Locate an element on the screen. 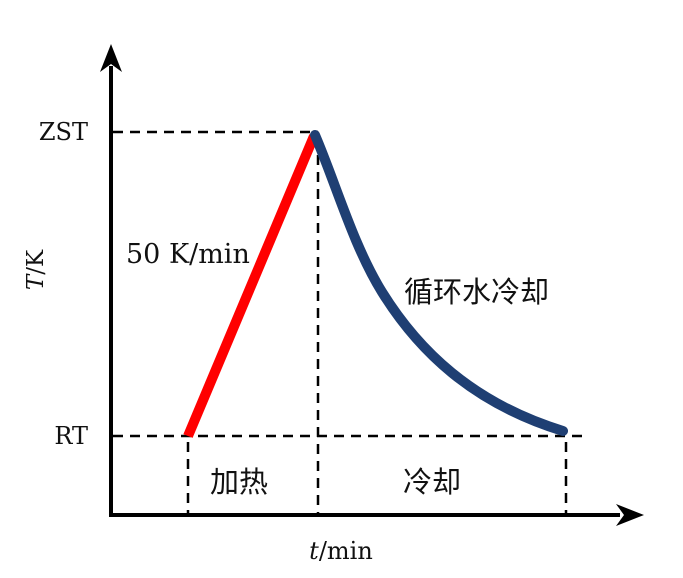 Image resolution: width=683 pixels, height=578 pixels. heating-curve is located at coordinates (251, 286).